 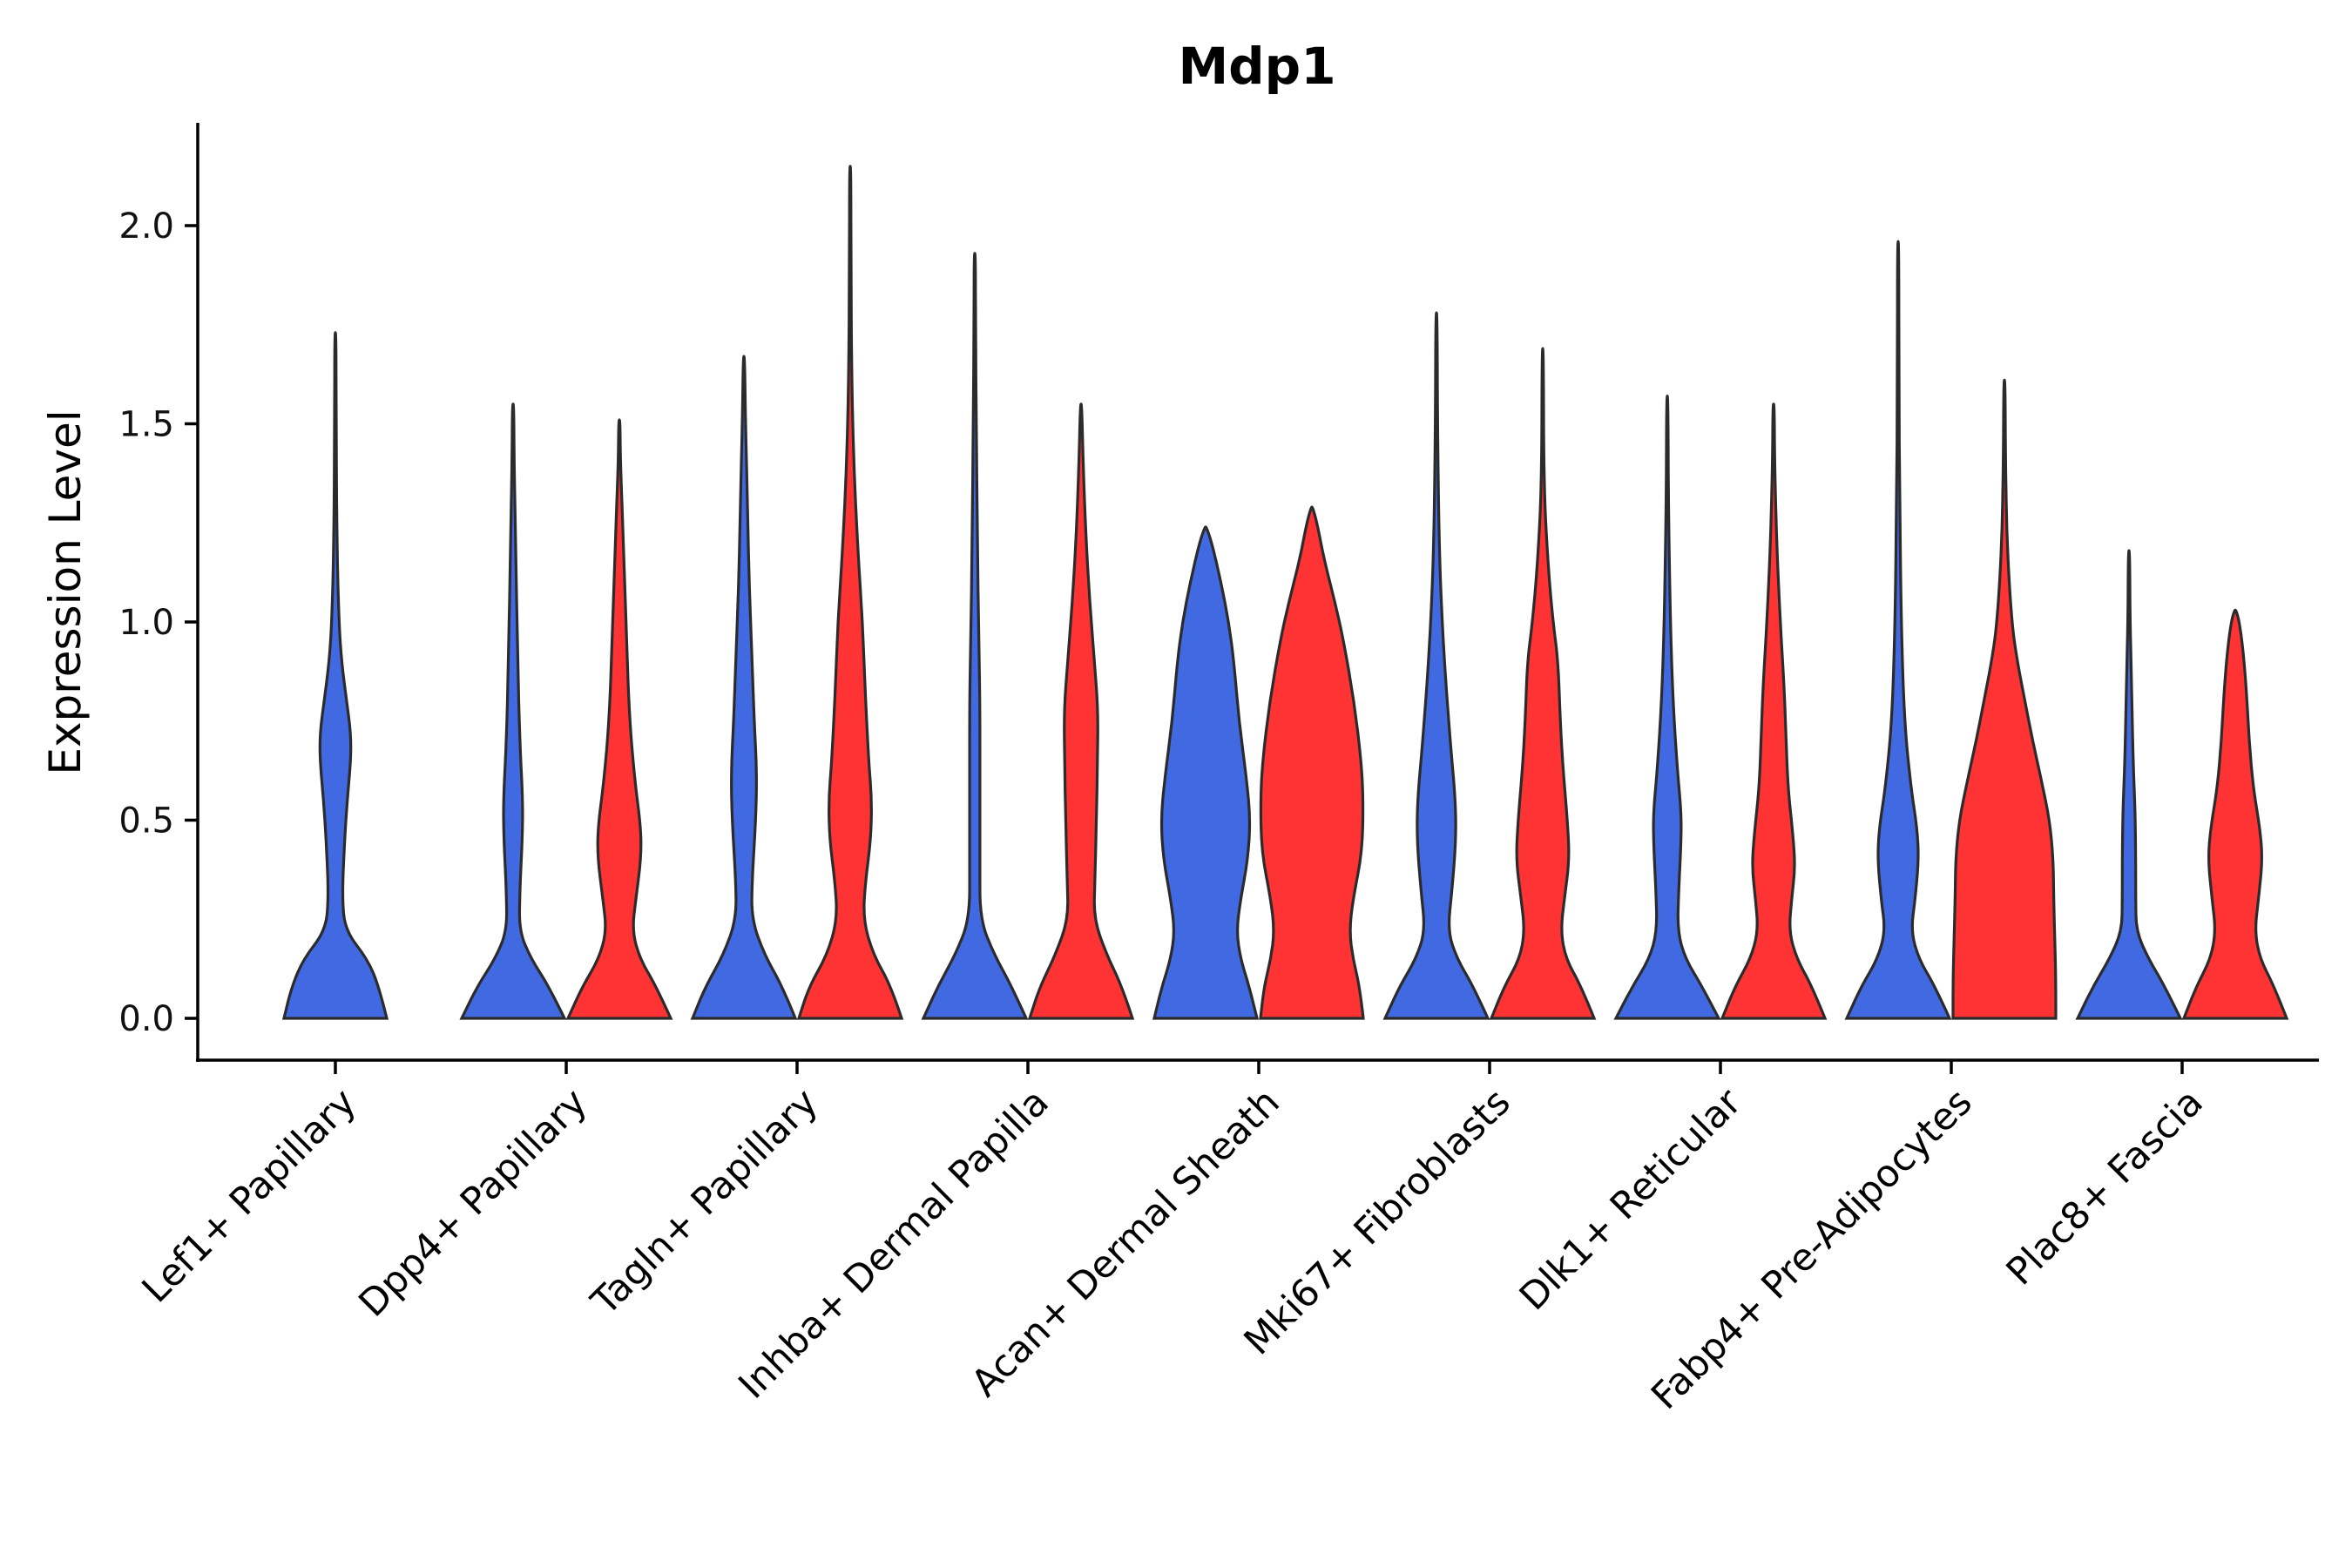 I want to click on x-tick-label: Mki67+ Fibroblasts, so click(x=1378, y=1221).